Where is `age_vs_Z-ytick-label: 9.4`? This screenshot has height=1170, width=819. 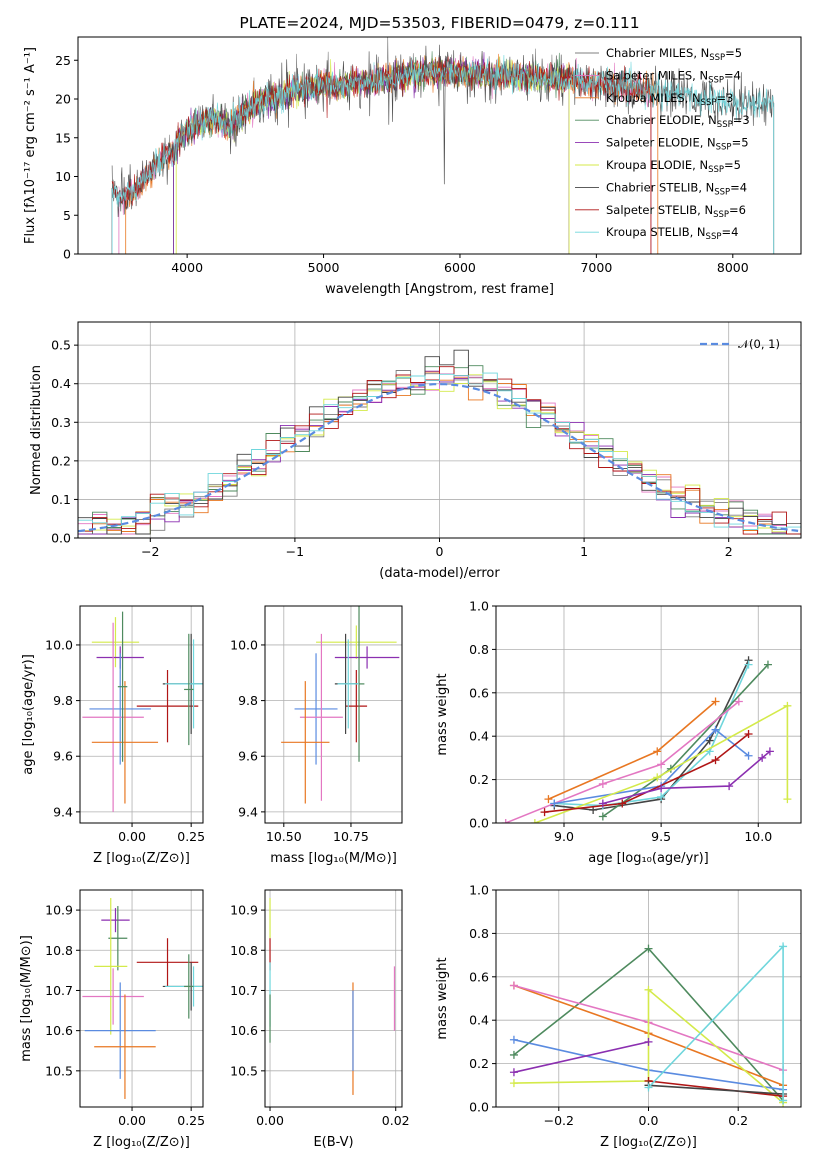
age_vs_Z-ytick-label: 9.4 is located at coordinates (63, 811).